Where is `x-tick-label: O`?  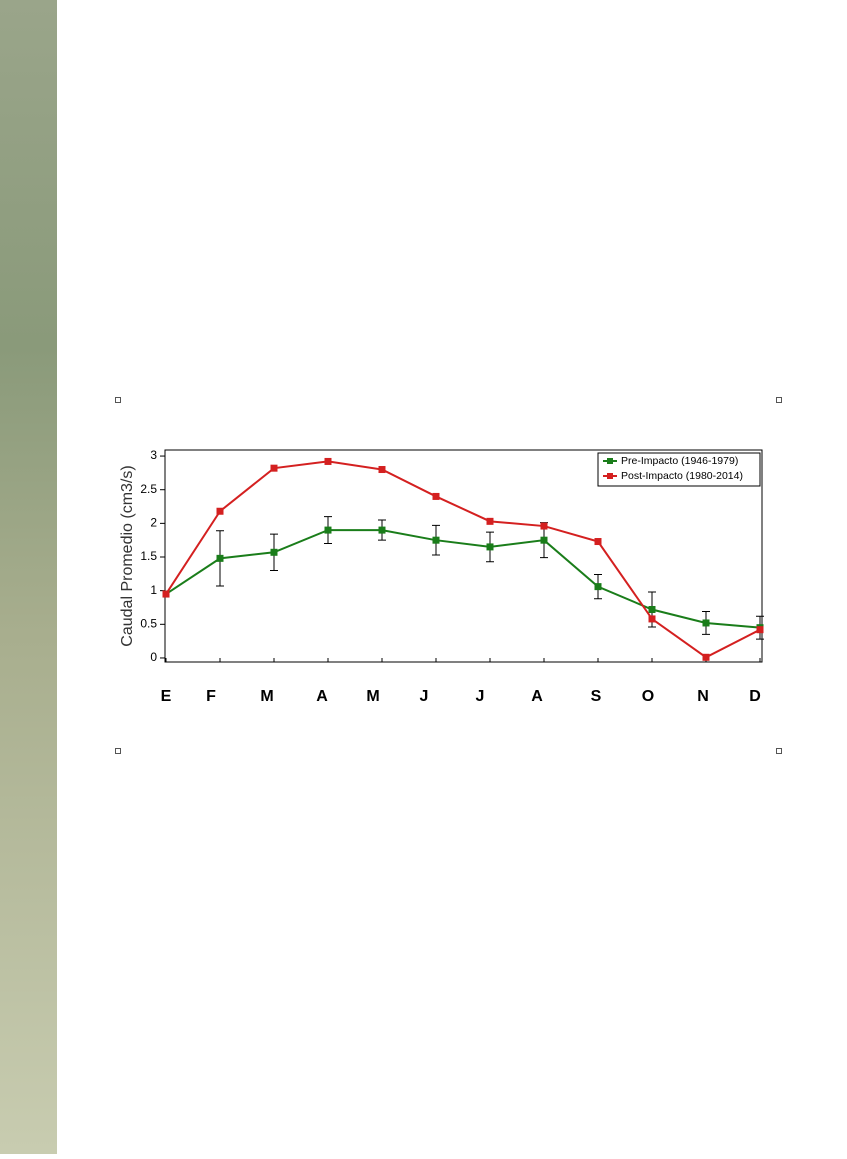 x-tick-label: O is located at coordinates (648, 696).